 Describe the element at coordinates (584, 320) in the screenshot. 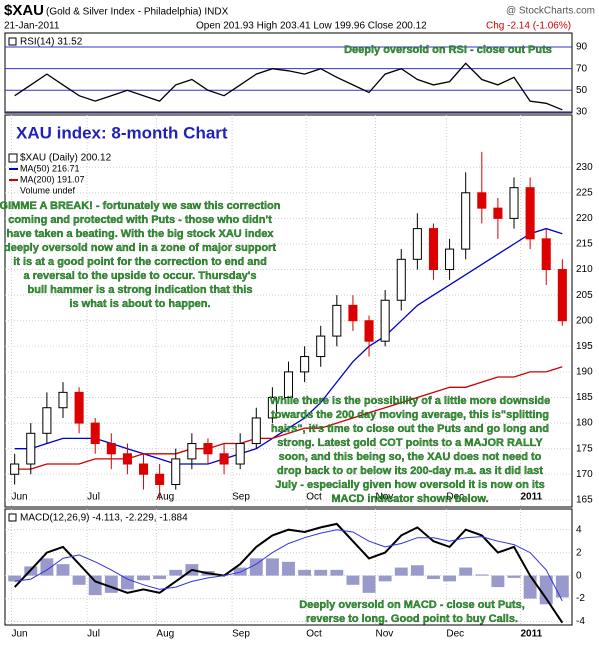

I see `y-tick-label: 200` at that location.